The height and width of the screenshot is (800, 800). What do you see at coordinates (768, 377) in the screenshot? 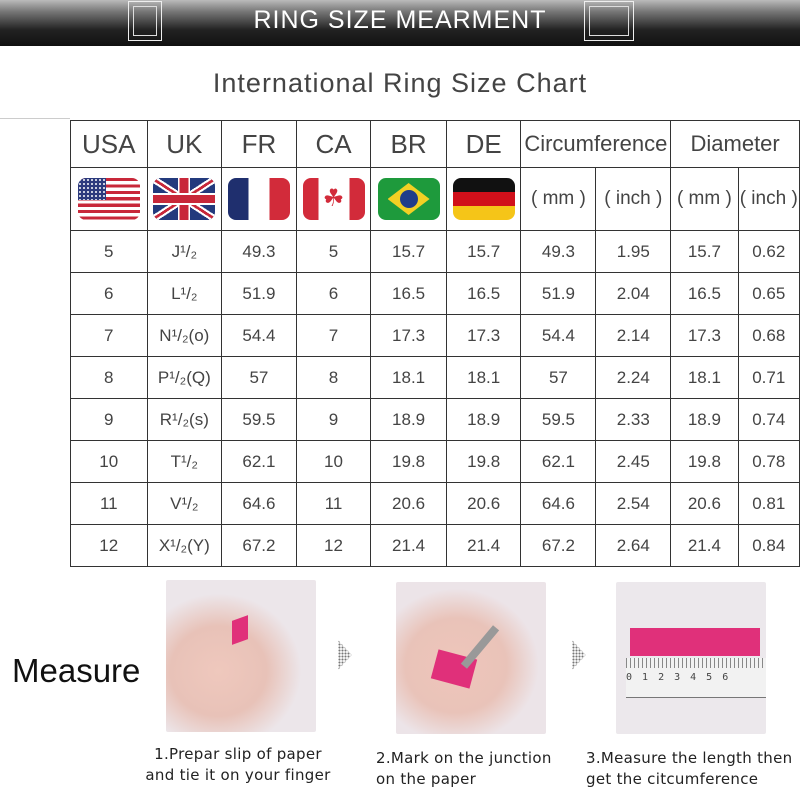
I see `table-cell: 0.71` at bounding box center [768, 377].